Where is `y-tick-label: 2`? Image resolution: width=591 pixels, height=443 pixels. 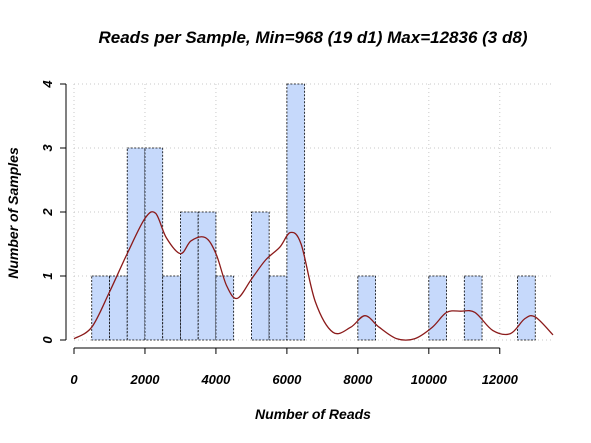
y-tick-label: 2 is located at coordinates (47, 212).